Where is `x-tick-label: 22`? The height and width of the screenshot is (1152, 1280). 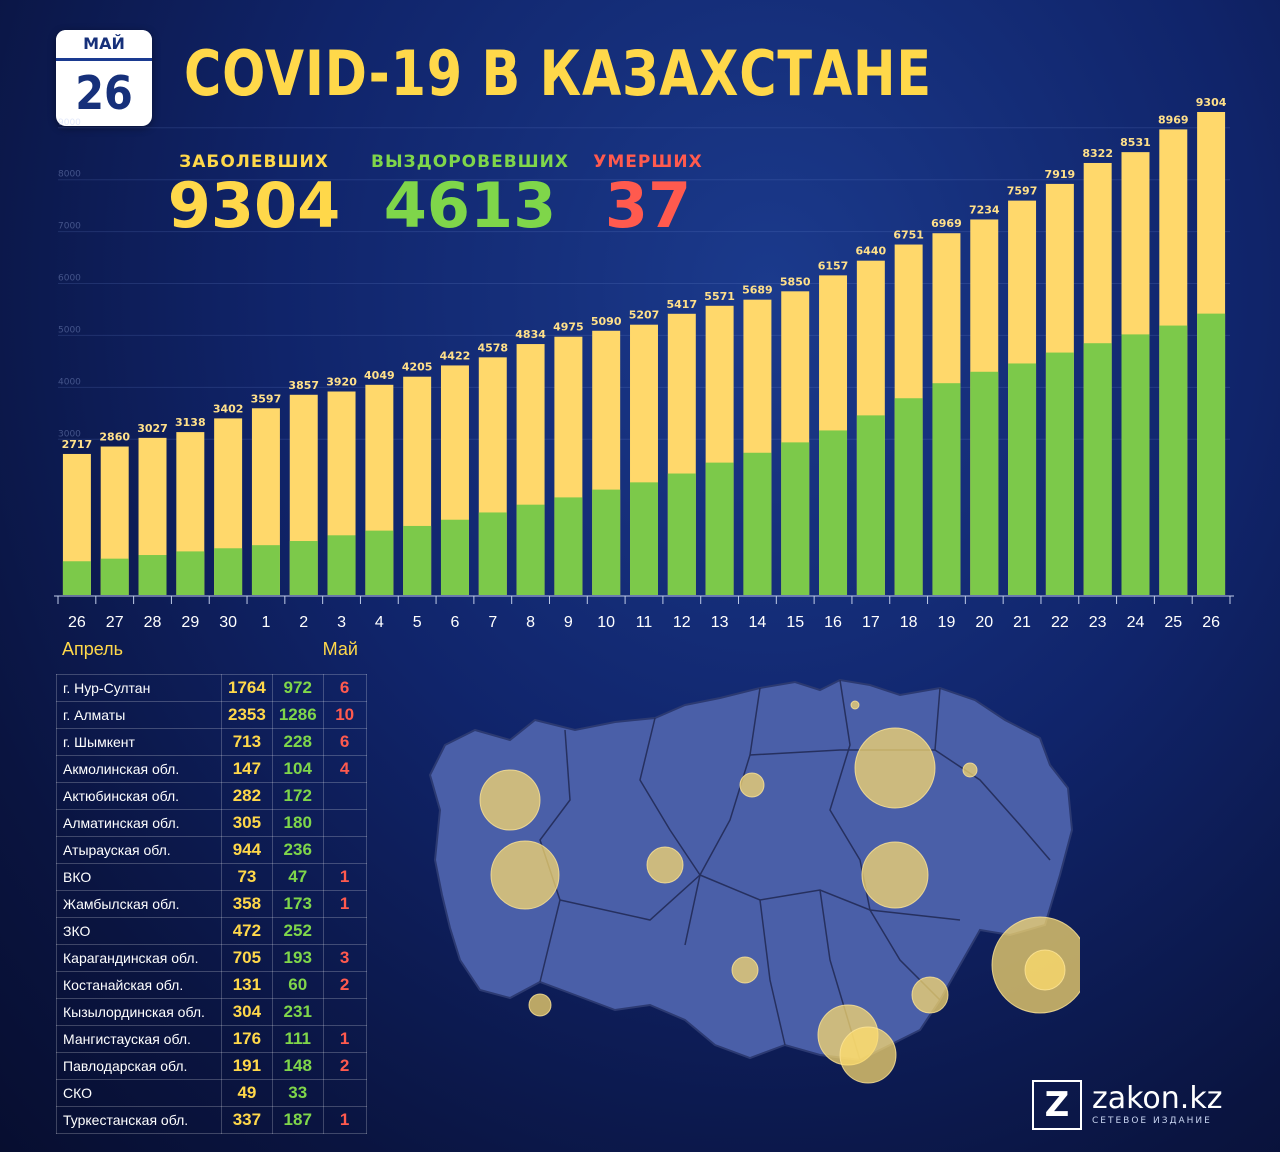
x-tick-label: 22 is located at coordinates (1060, 622).